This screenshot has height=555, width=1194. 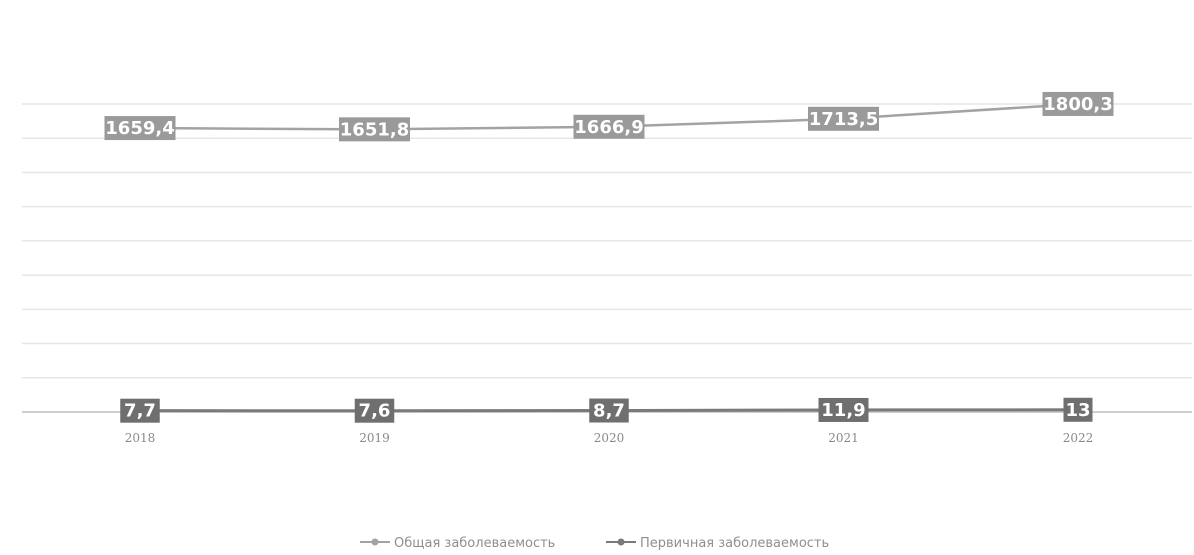 I want to click on x-tick-label: 2018, so click(x=140, y=438).